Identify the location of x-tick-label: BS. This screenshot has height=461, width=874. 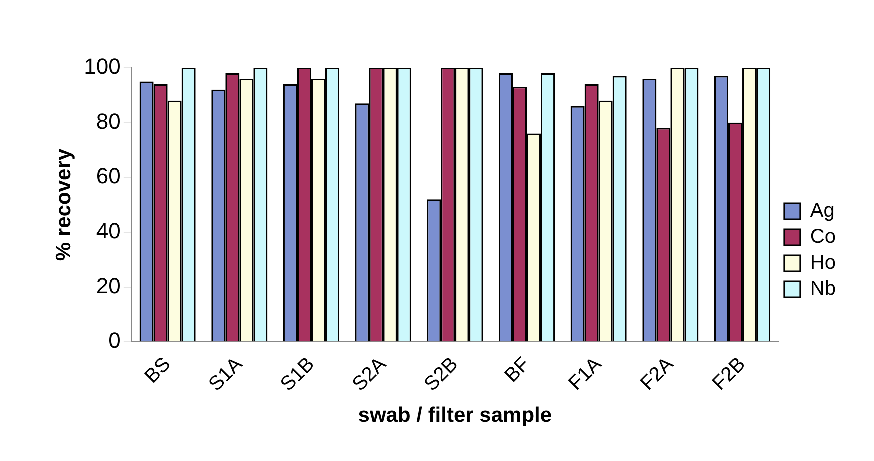
(158, 370).